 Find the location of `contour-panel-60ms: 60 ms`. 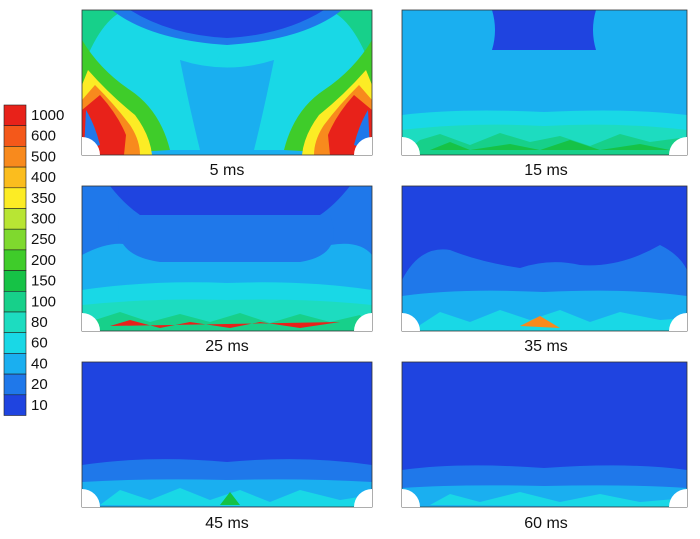

contour-panel-60ms: 60 ms is located at coordinates (544, 446).